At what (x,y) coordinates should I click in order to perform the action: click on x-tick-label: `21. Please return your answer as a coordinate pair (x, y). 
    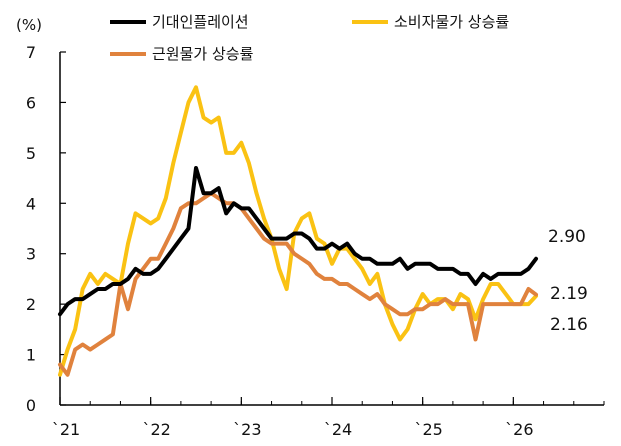
    Looking at the image, I should click on (66, 429).